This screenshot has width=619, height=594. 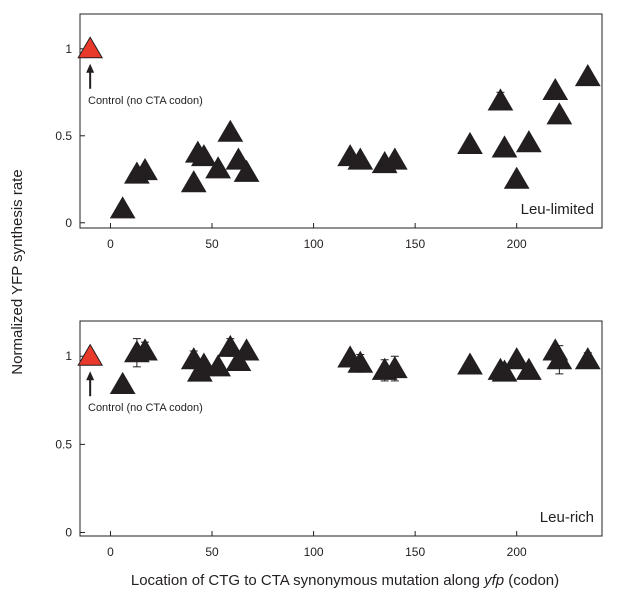 What do you see at coordinates (567, 517) in the screenshot?
I see `panel-label: Leu-rich` at bounding box center [567, 517].